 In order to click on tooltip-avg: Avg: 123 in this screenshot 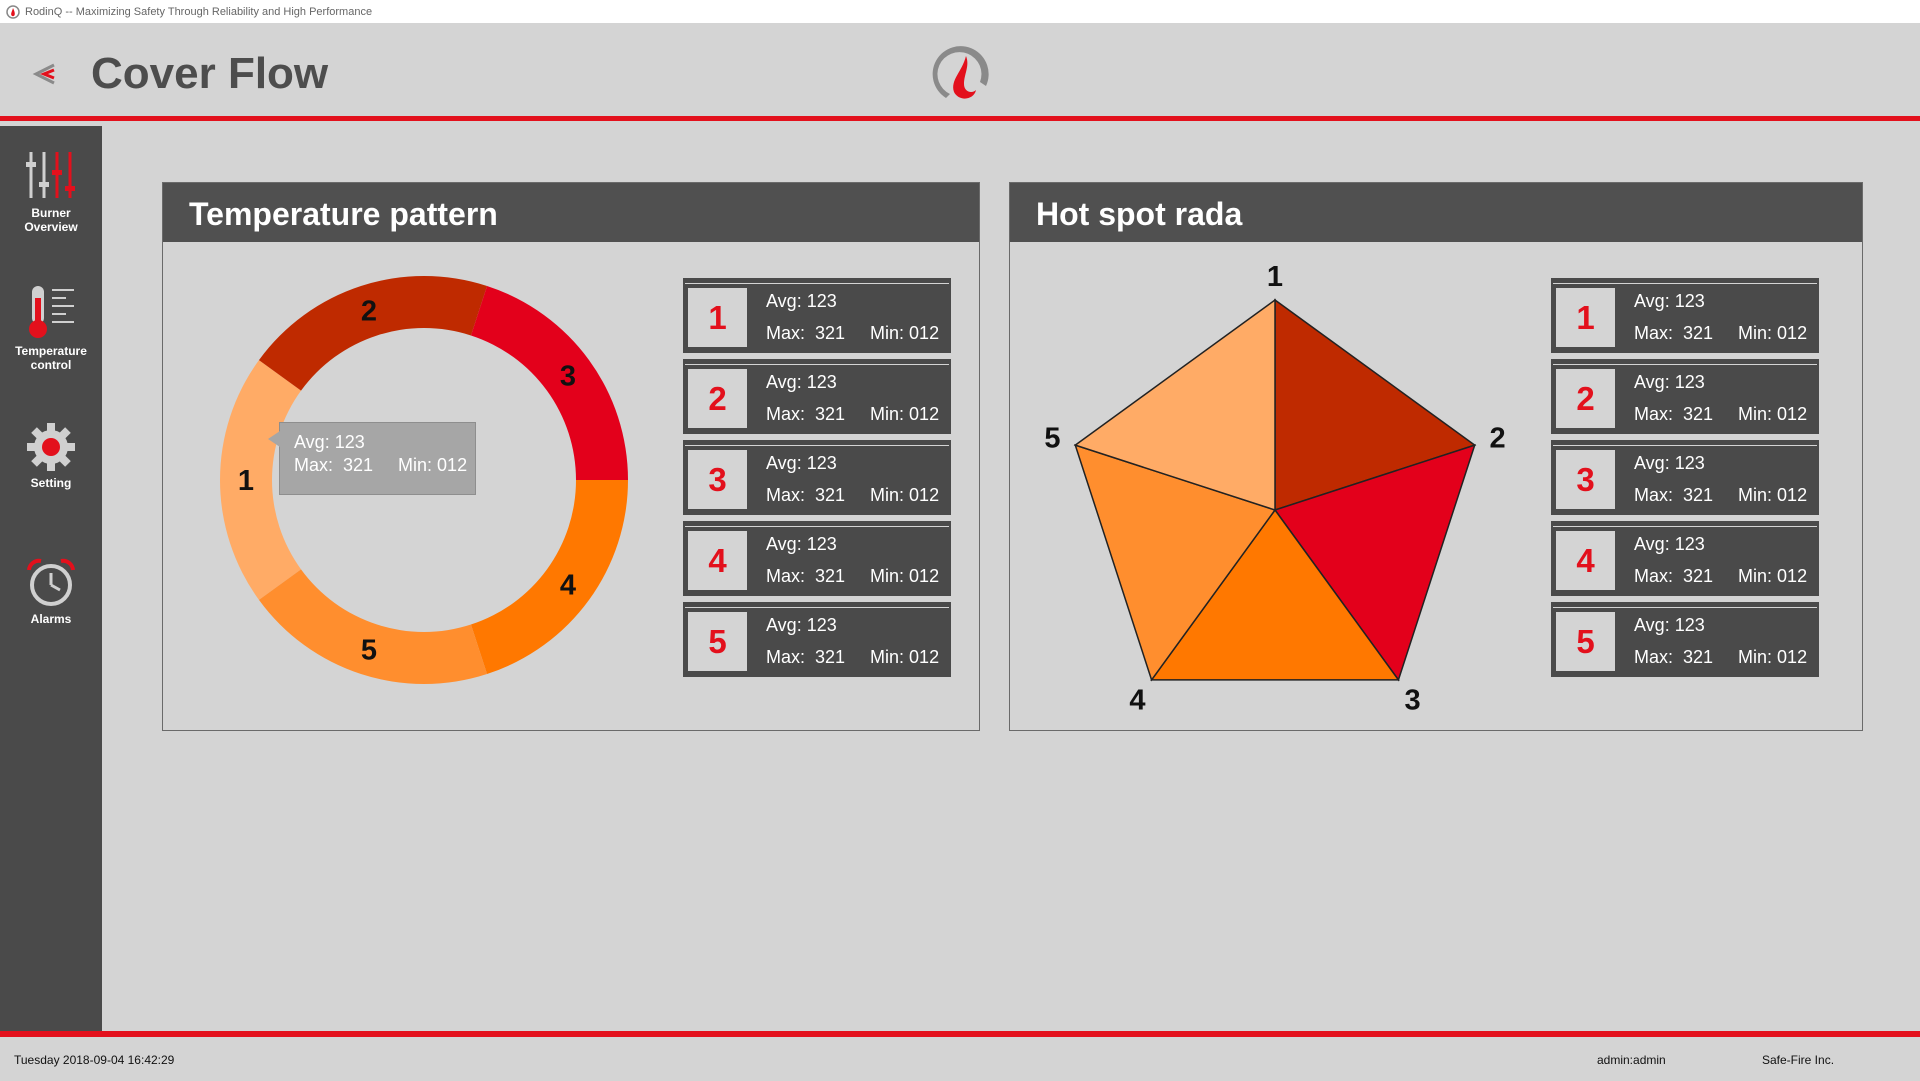, I will do `click(329, 442)`.